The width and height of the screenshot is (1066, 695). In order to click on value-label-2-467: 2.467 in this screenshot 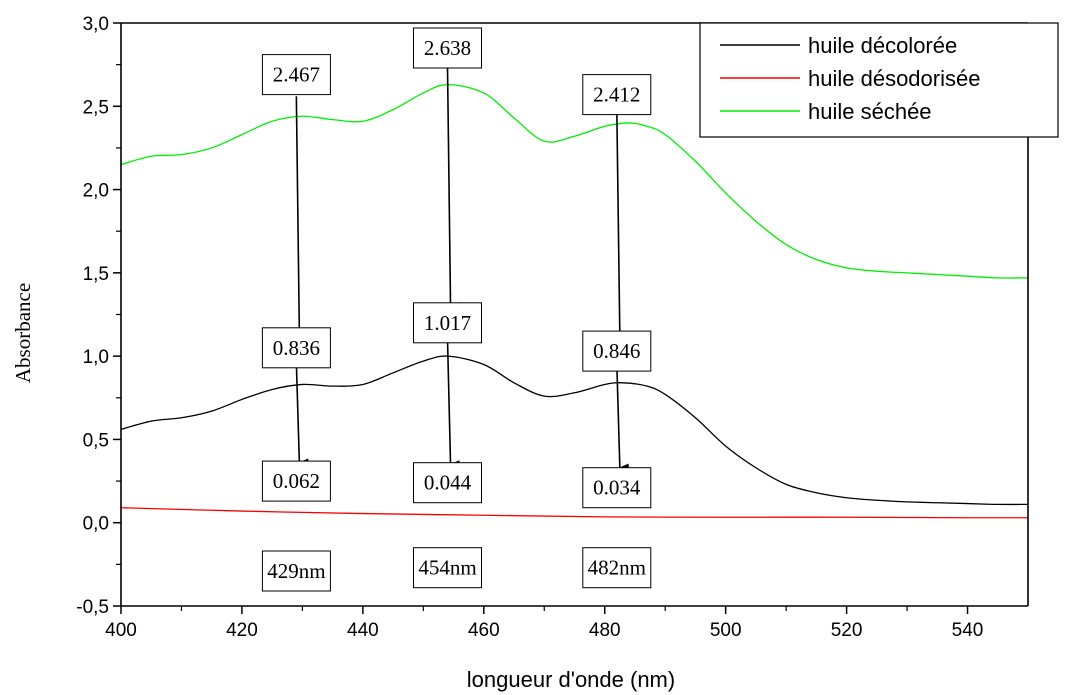, I will do `click(296, 75)`.